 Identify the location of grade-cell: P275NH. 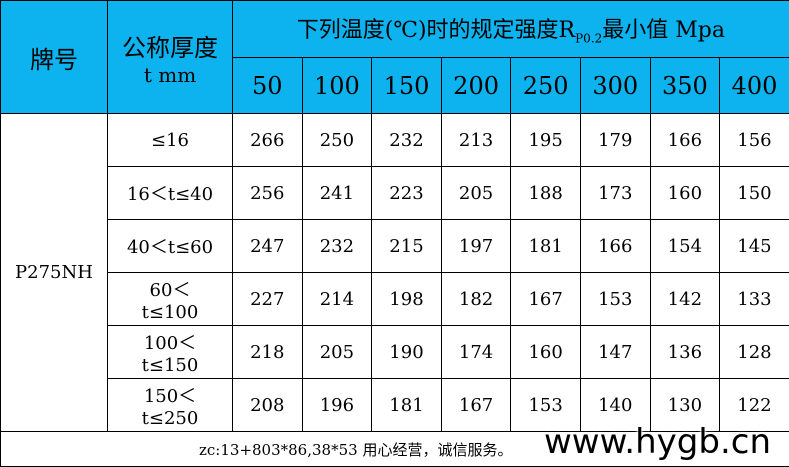
(54, 273).